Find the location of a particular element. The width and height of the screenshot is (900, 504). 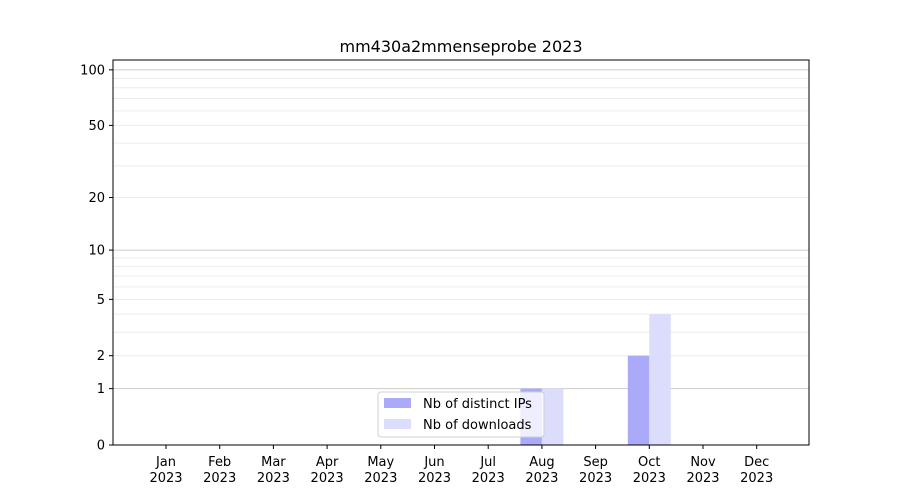

bar-distinct-ips is located at coordinates (638, 400).